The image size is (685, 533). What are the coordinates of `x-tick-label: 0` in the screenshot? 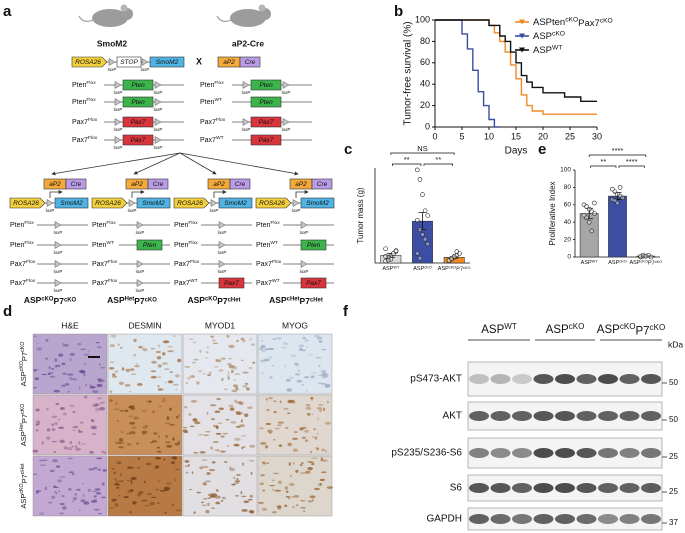 It's located at (434, 136).